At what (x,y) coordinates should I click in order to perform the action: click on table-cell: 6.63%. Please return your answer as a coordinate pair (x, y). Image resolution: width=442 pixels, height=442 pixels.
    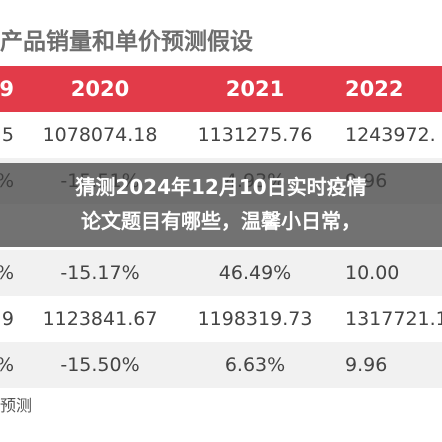
    Looking at the image, I should click on (255, 365).